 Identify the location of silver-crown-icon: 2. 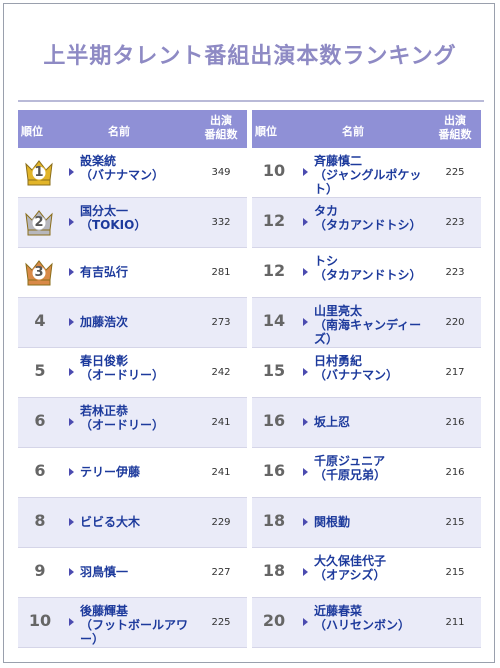
(39, 223).